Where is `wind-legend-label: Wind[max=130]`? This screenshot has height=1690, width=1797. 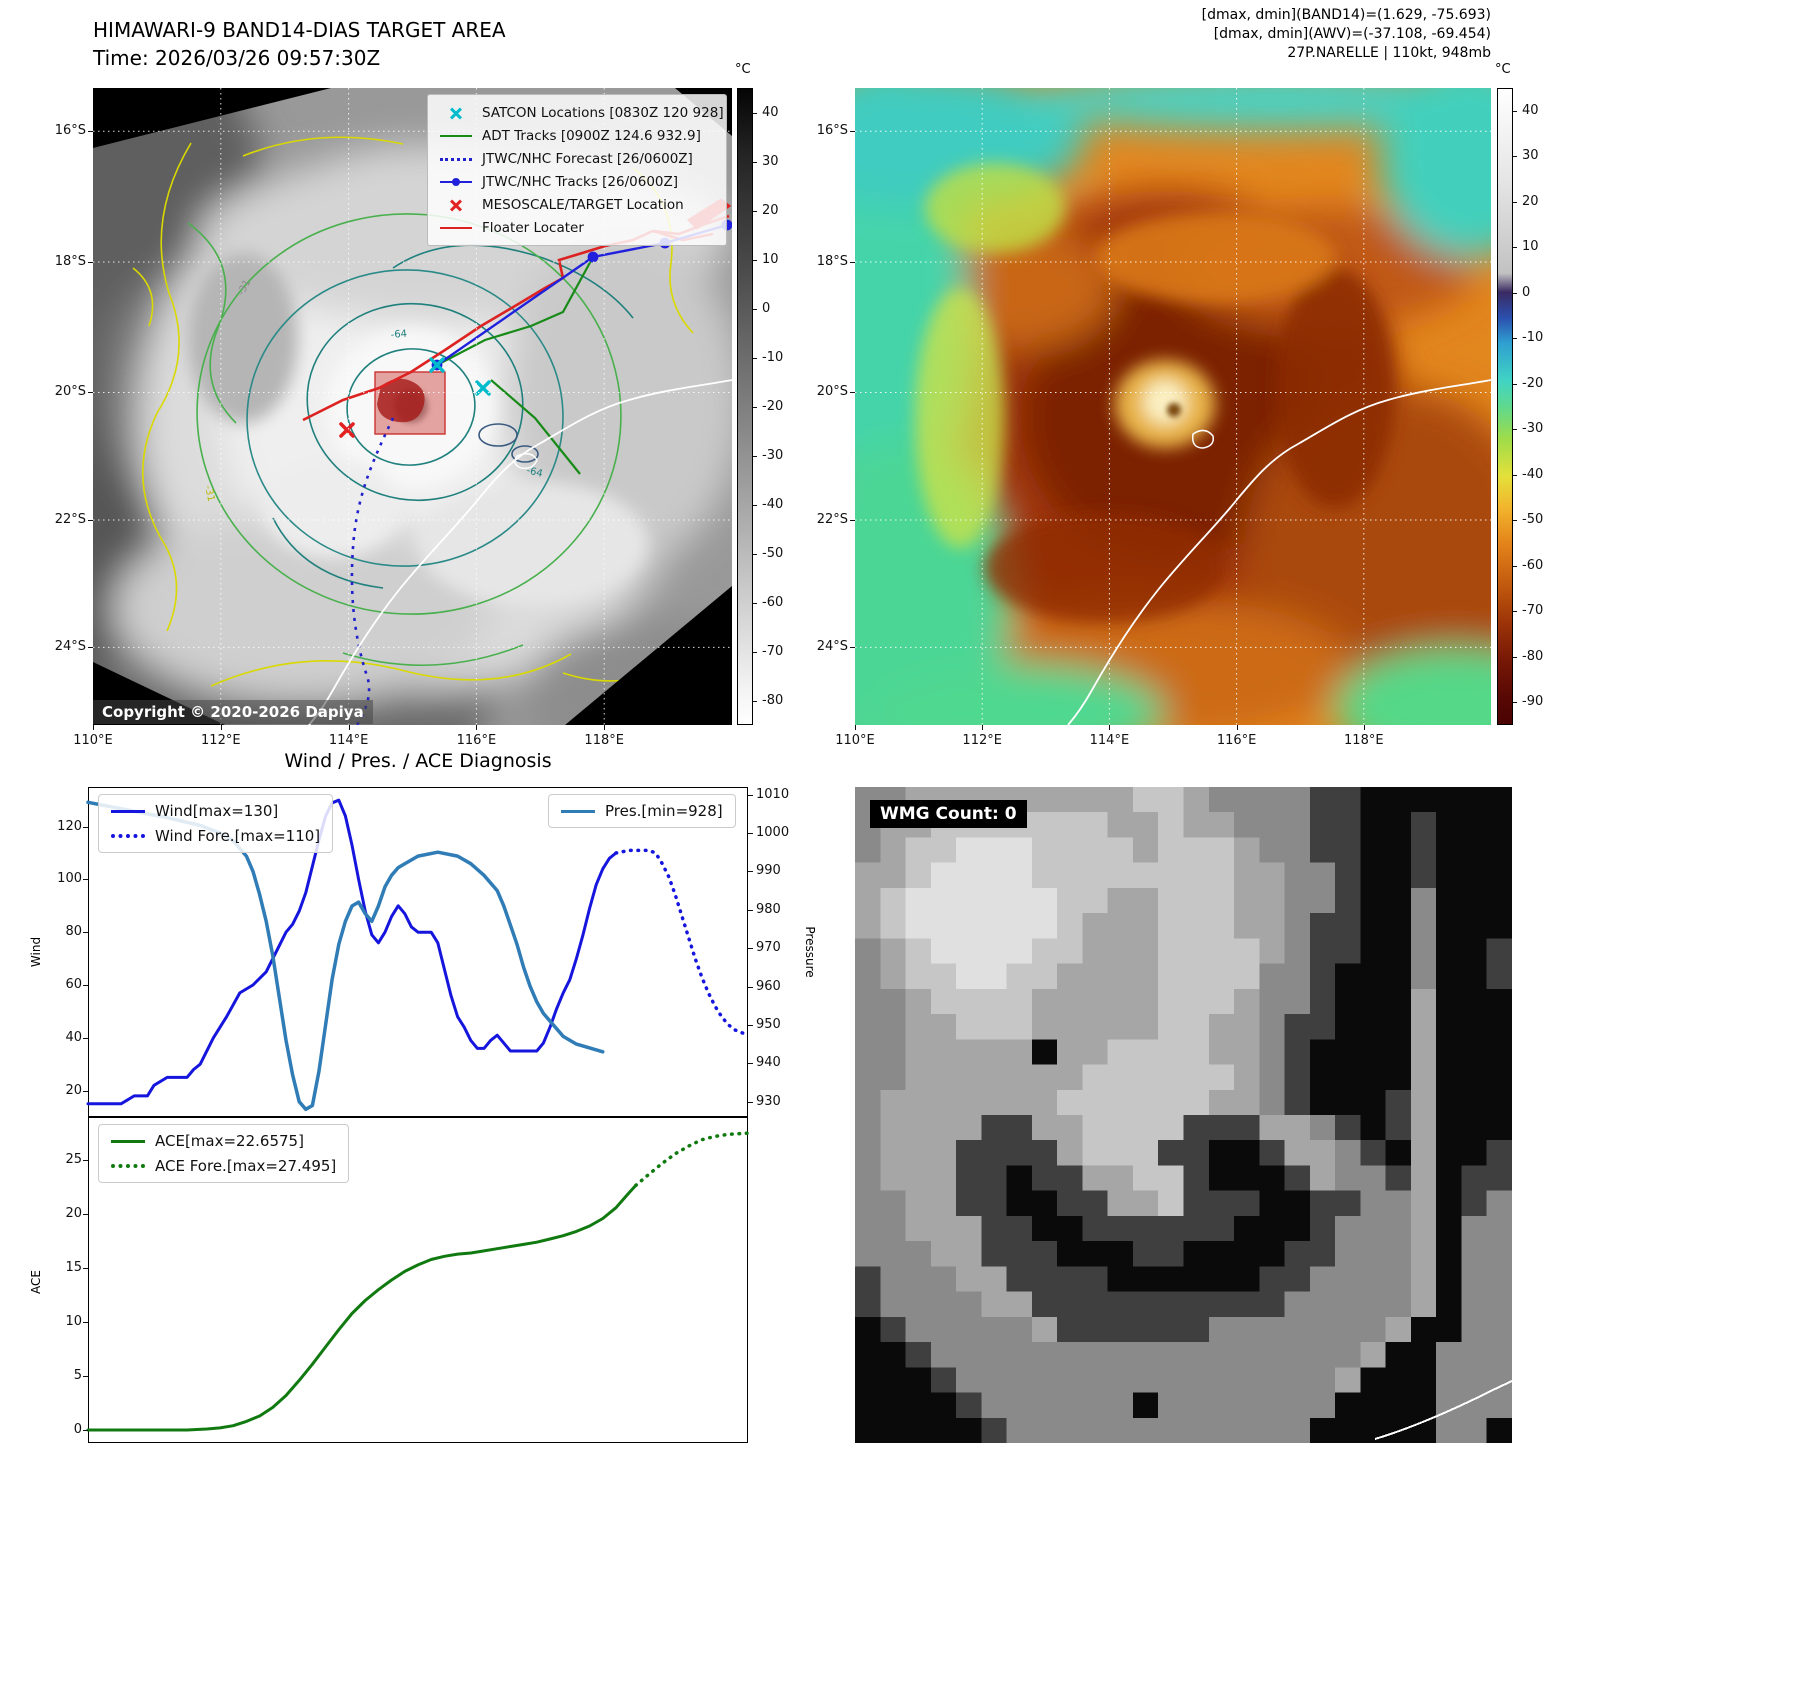
wind-legend-label: Wind[max=130] is located at coordinates (217, 811).